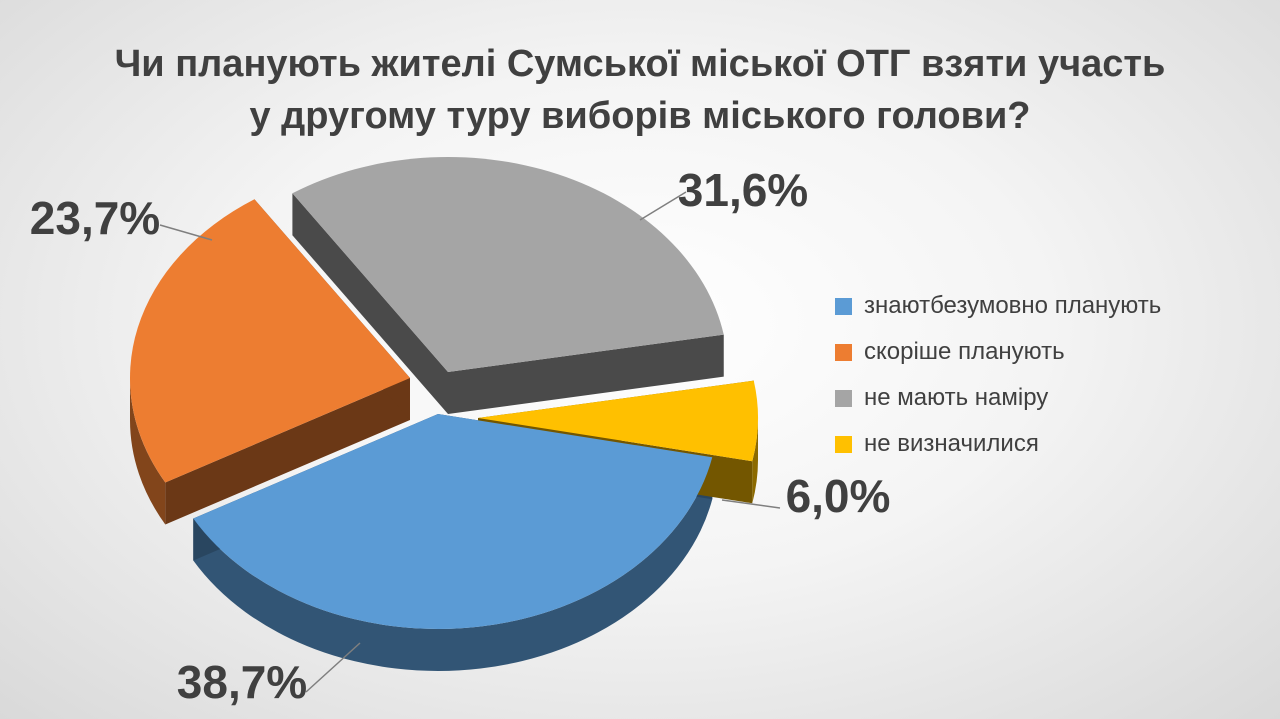  Describe the element at coordinates (186, 232) in the screenshot. I see `leader-line-rather` at that location.